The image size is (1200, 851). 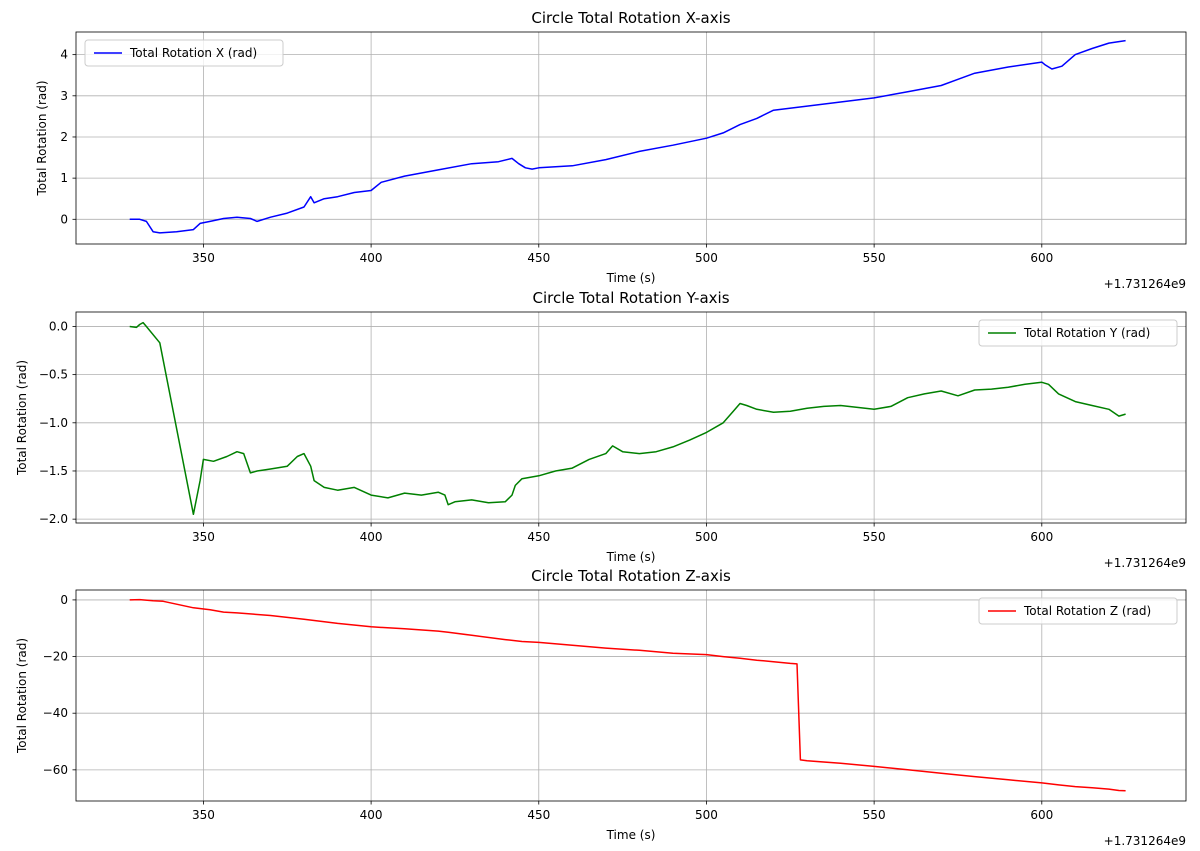 I want to click on y-tick-label: −0.5, so click(x=53, y=375).